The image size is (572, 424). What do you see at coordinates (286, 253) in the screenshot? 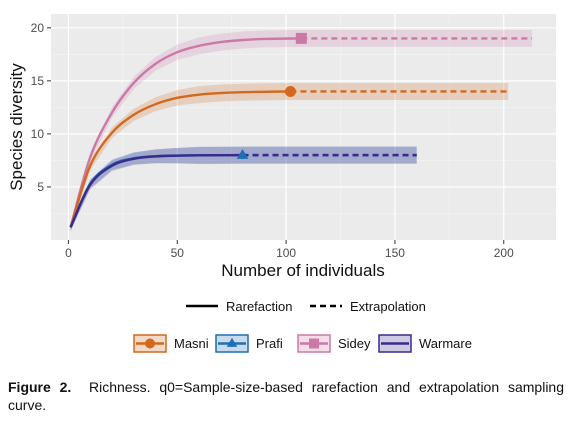
I see `x-tick-label: 100` at bounding box center [286, 253].